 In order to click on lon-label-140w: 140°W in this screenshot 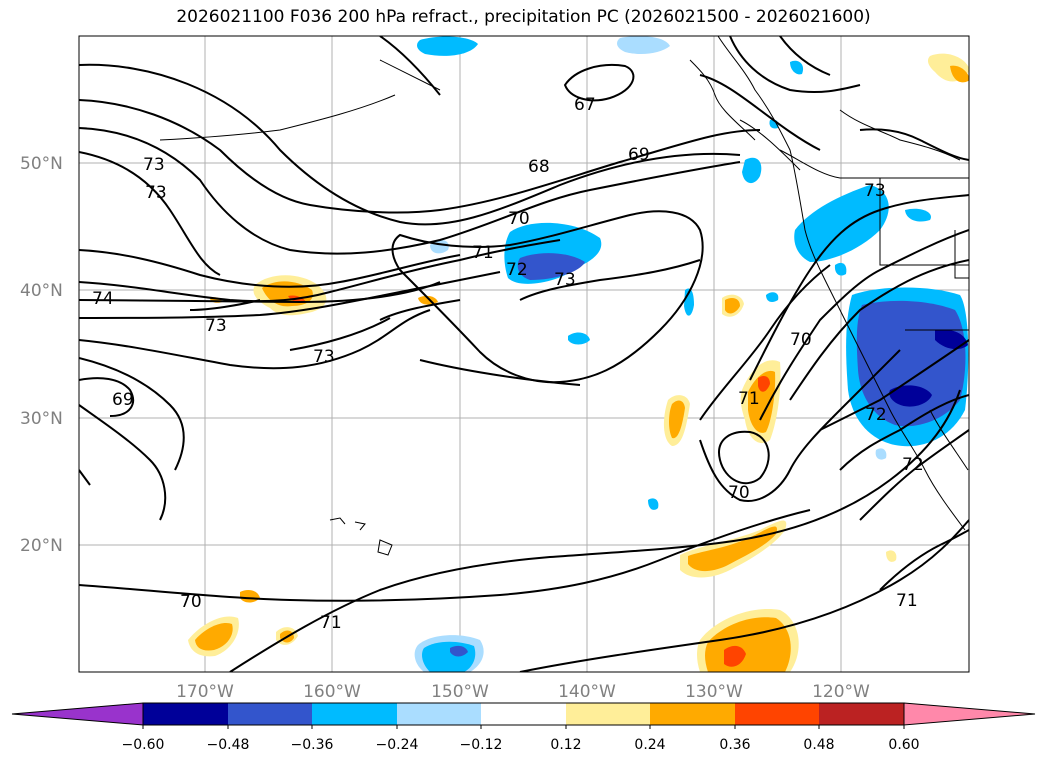, I will do `click(587, 692)`.